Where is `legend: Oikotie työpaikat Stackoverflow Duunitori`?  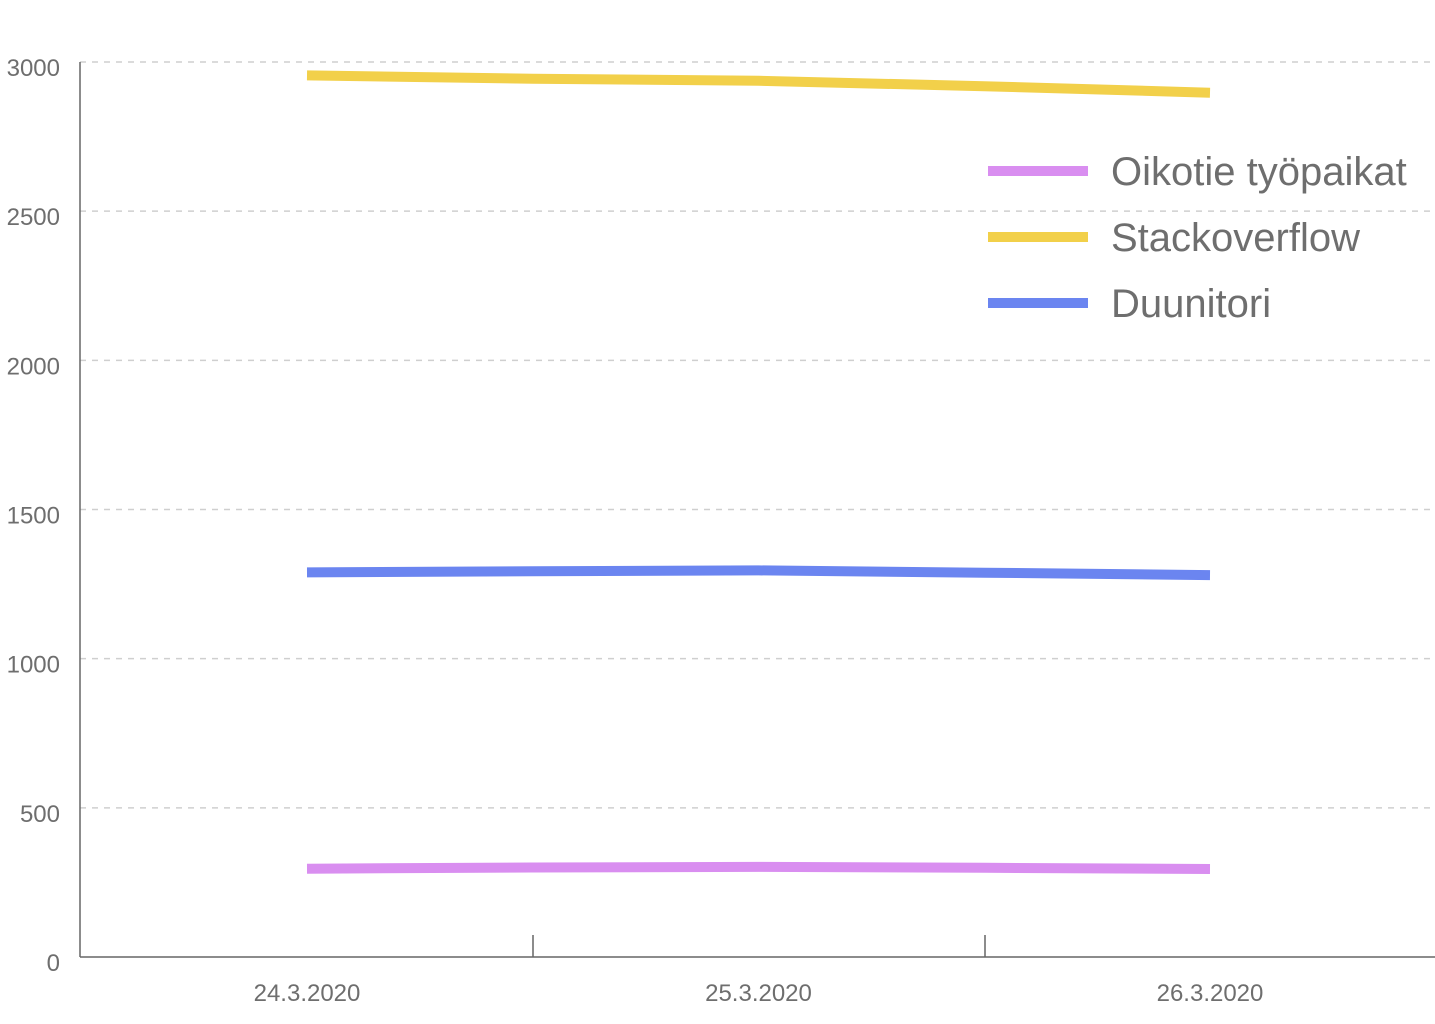
legend: Oikotie työpaikat Stackoverflow Duunitori is located at coordinates (1197, 238).